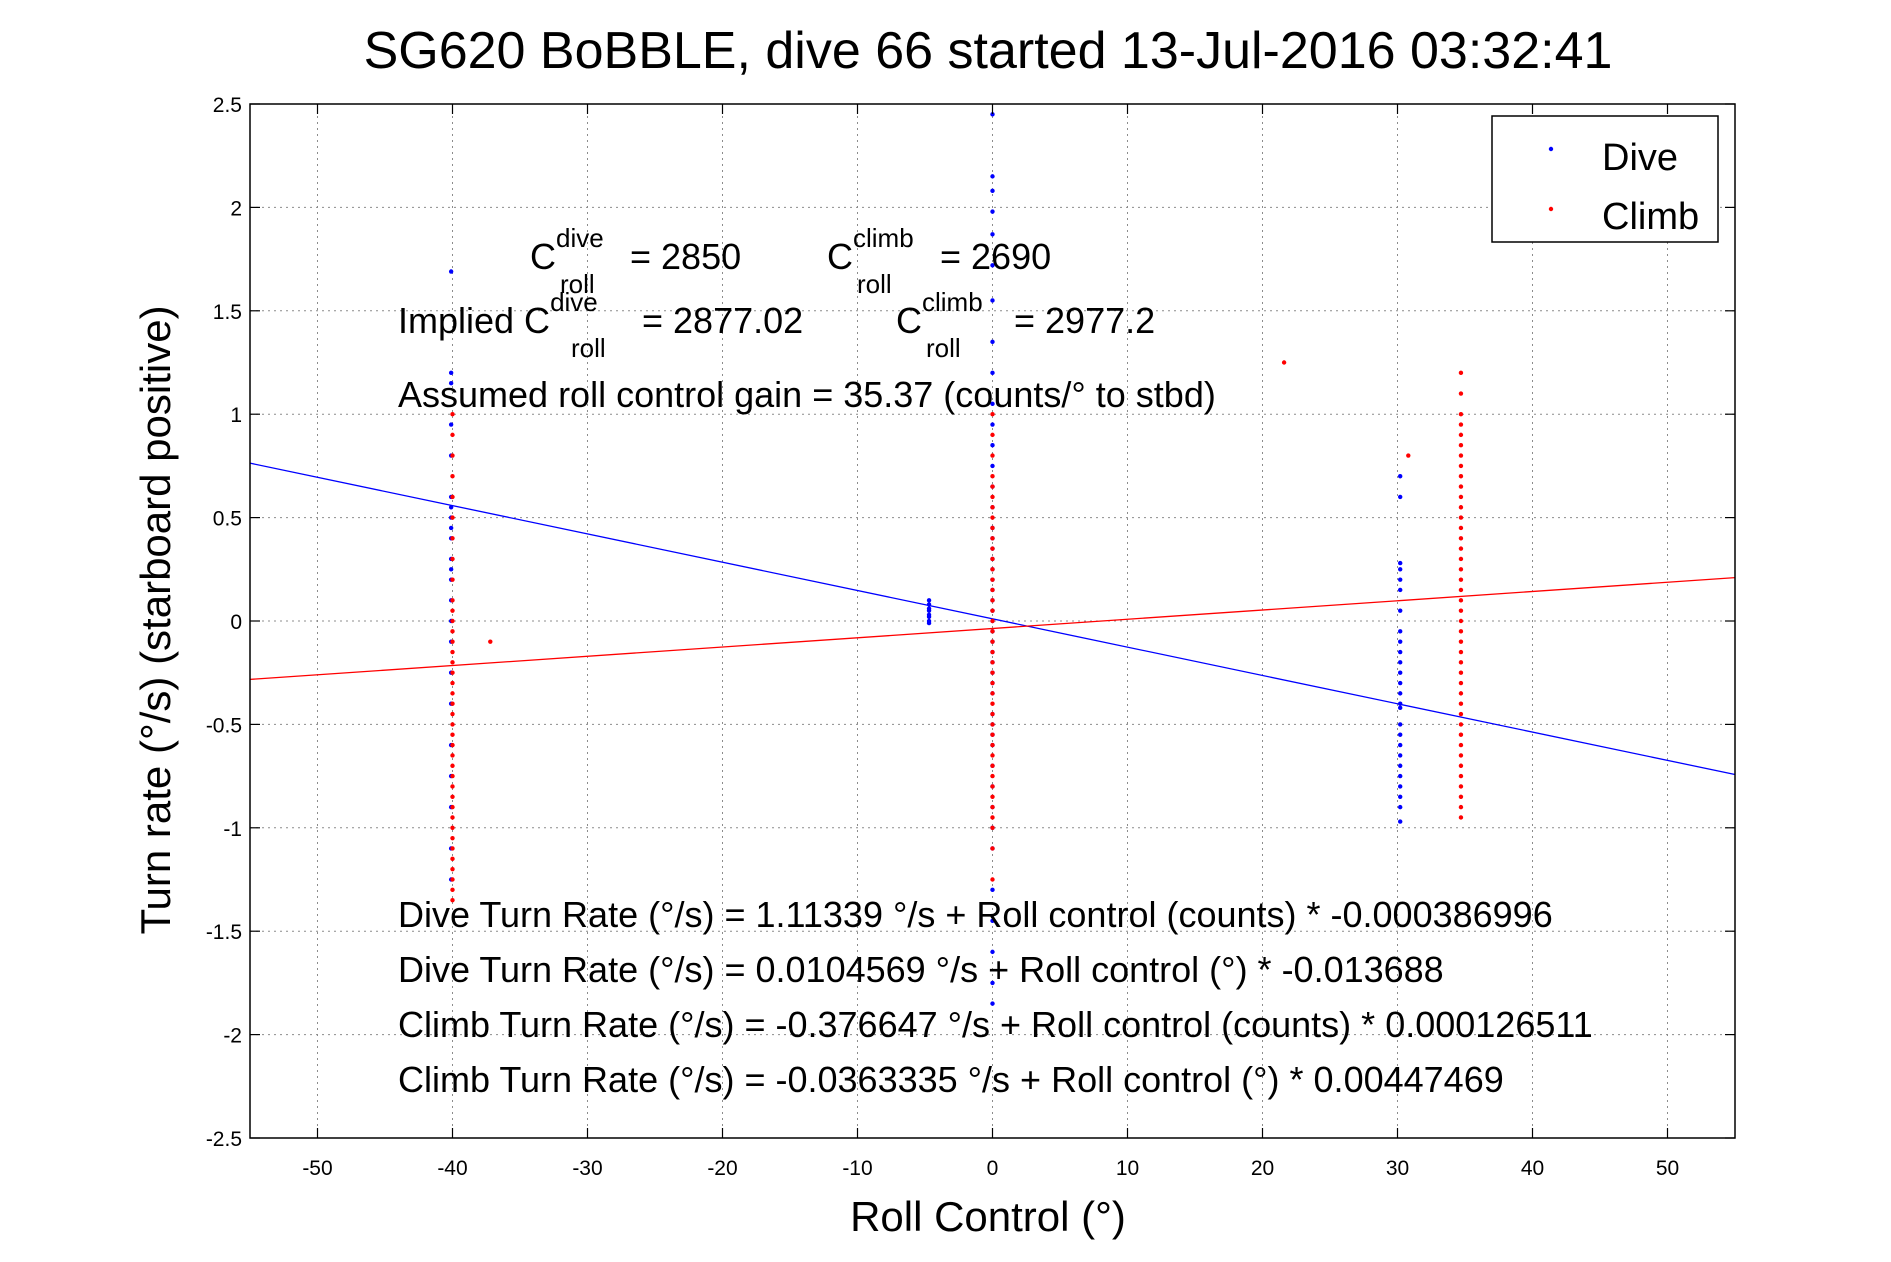  I want to click on implied-dive-prefix: Implied C, so click(474, 320).